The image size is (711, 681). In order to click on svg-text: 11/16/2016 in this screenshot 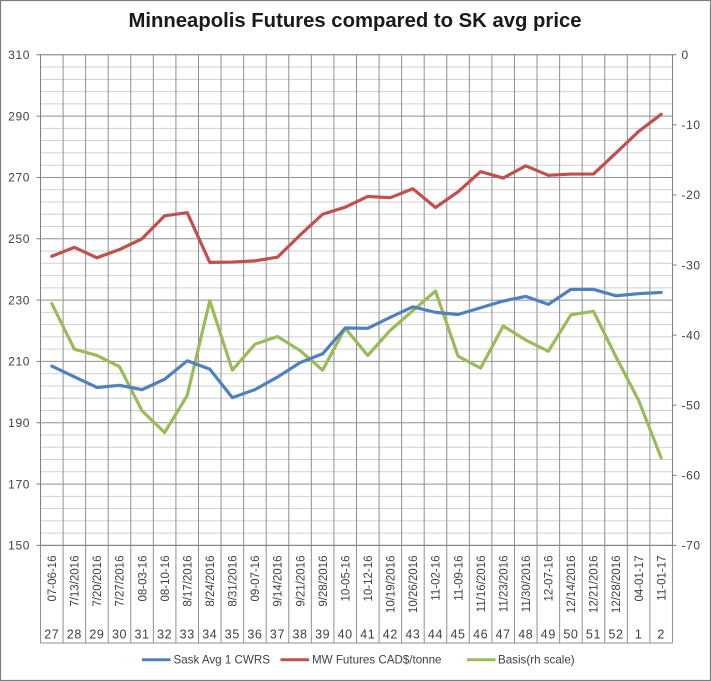, I will do `click(482, 584)`.